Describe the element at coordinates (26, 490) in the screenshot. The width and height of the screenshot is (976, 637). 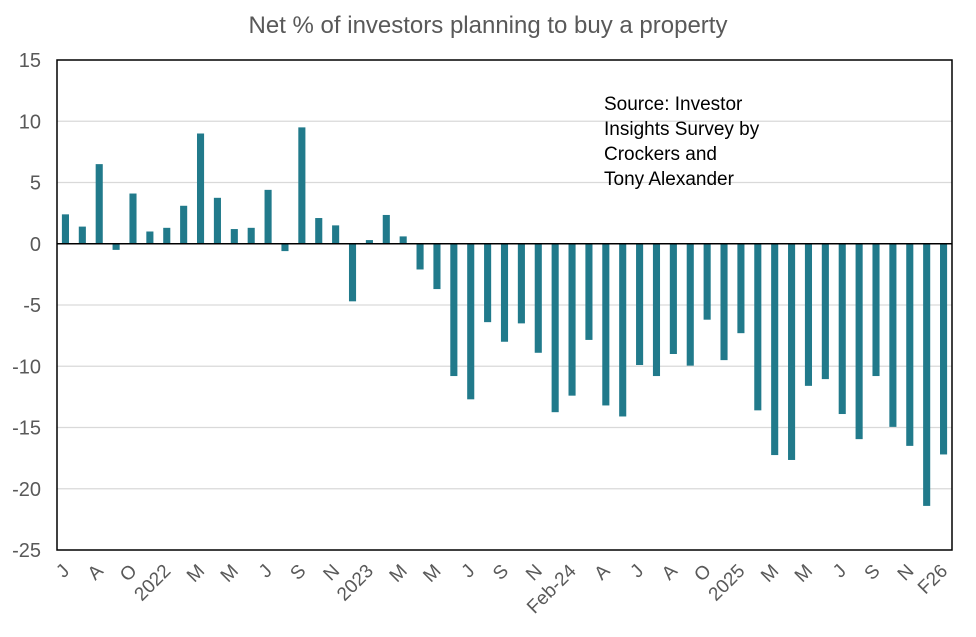
I see `y-tick-label: -20` at that location.